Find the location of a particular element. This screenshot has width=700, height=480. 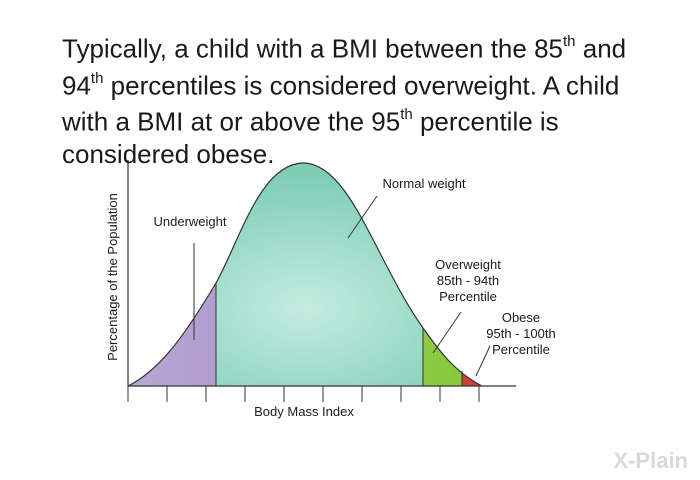

leader-overweight is located at coordinates (447, 332).